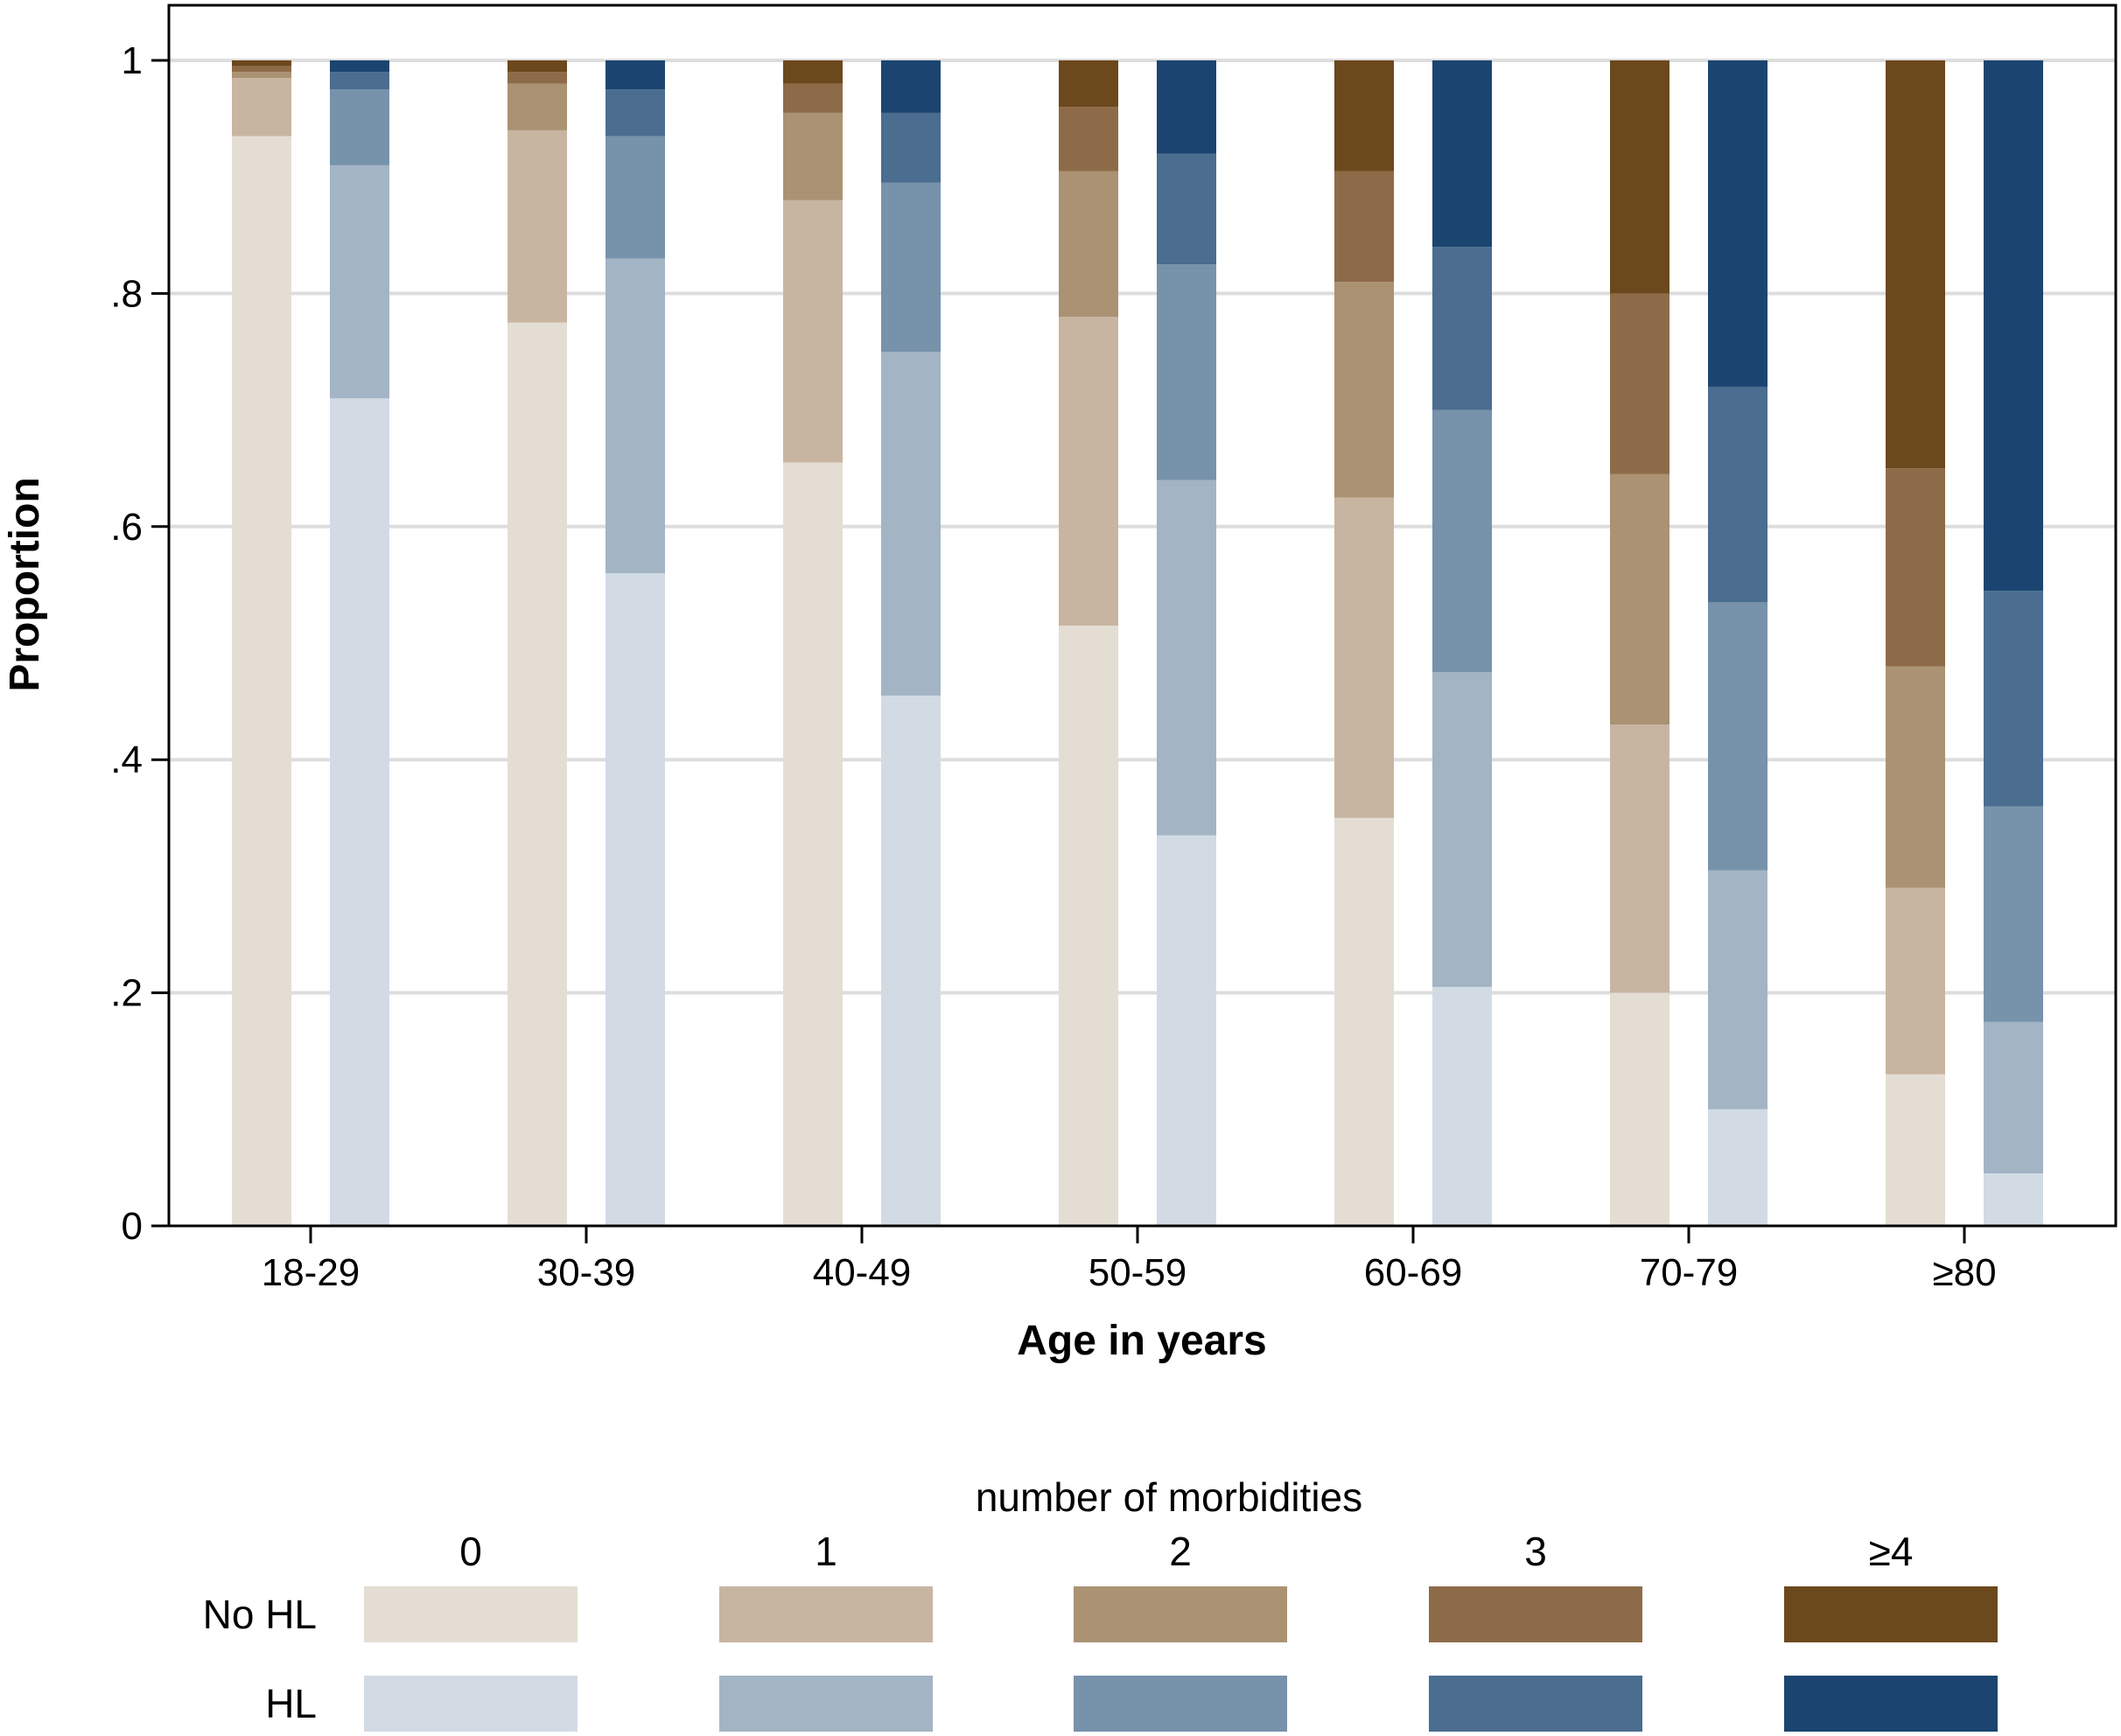 This screenshot has width=2121, height=1736. Describe the element at coordinates (586, 1272) in the screenshot. I see `x-tick-label: 30-39` at that location.